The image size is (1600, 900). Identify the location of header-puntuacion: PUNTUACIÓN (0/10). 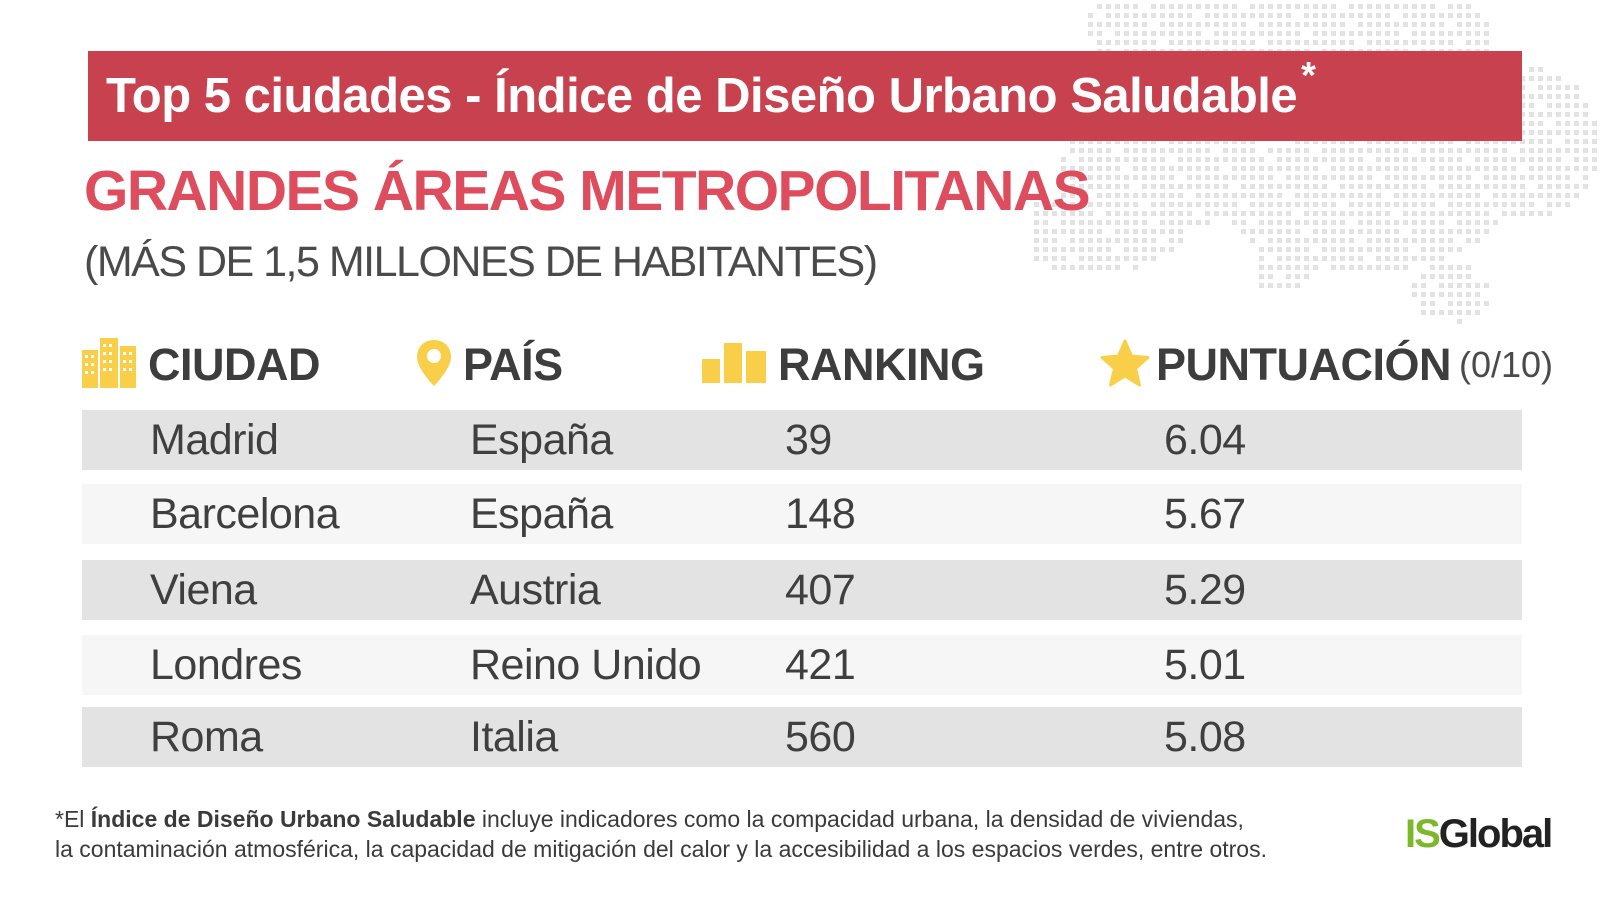
(1326, 365).